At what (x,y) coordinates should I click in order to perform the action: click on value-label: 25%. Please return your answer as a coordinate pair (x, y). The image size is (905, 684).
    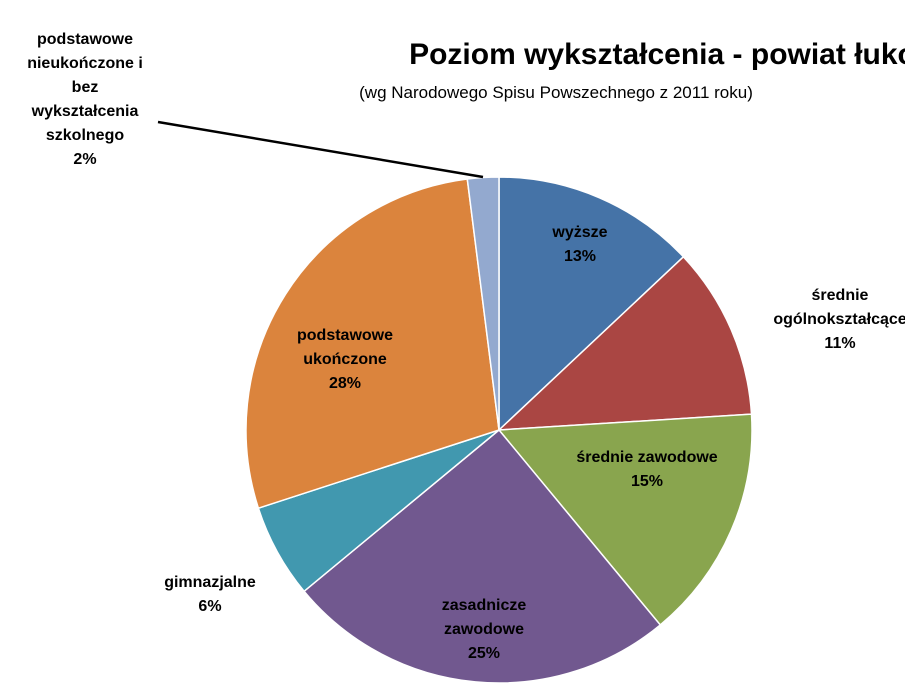
    Looking at the image, I should click on (484, 653).